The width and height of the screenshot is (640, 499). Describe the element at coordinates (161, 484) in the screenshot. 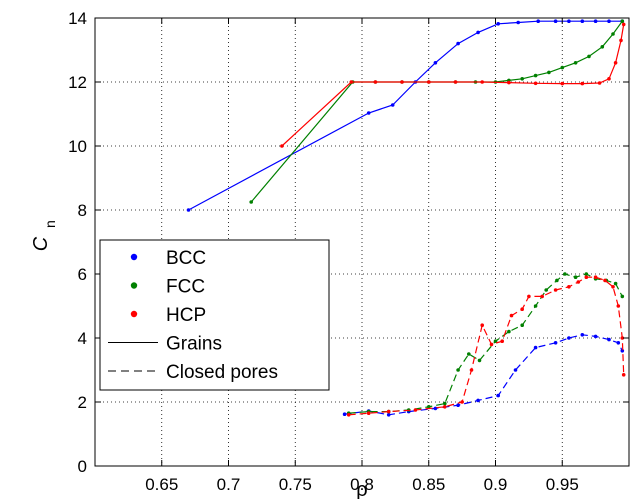

I see `x-tick-label: 0.65` at that location.